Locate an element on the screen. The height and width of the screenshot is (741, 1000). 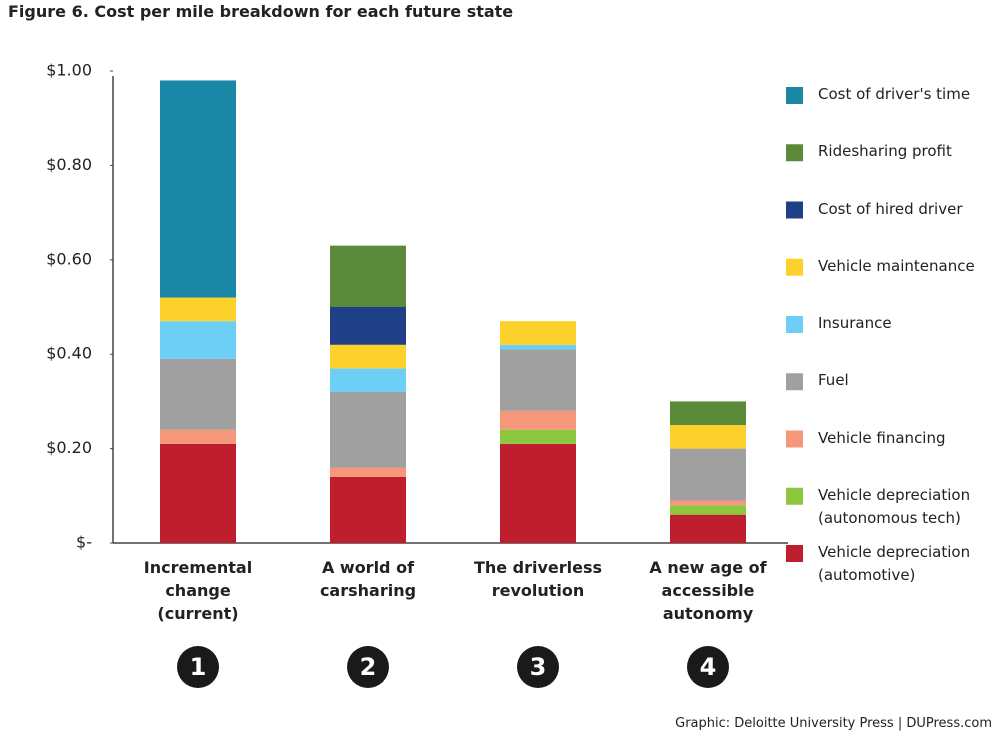
y-tick-label: $0.60 is located at coordinates (69, 258).